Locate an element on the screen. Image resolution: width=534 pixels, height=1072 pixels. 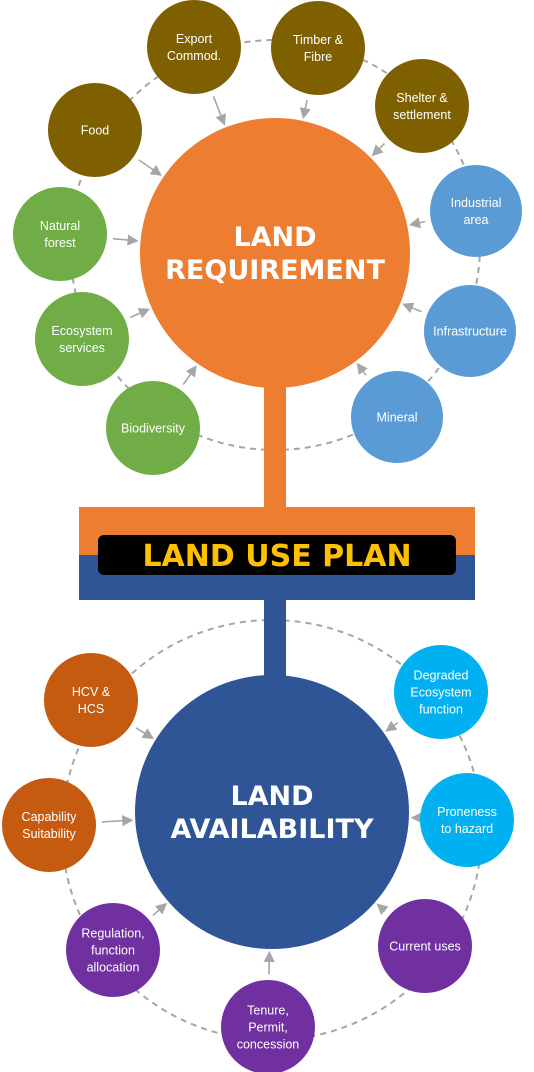
arrow-natural-forest is located at coordinates (125, 240).